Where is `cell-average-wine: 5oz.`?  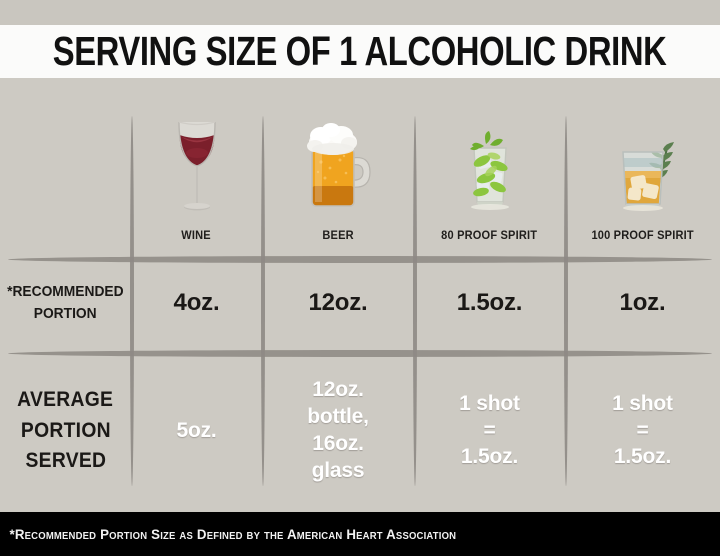
cell-average-wine: 5oz. is located at coordinates (196, 431).